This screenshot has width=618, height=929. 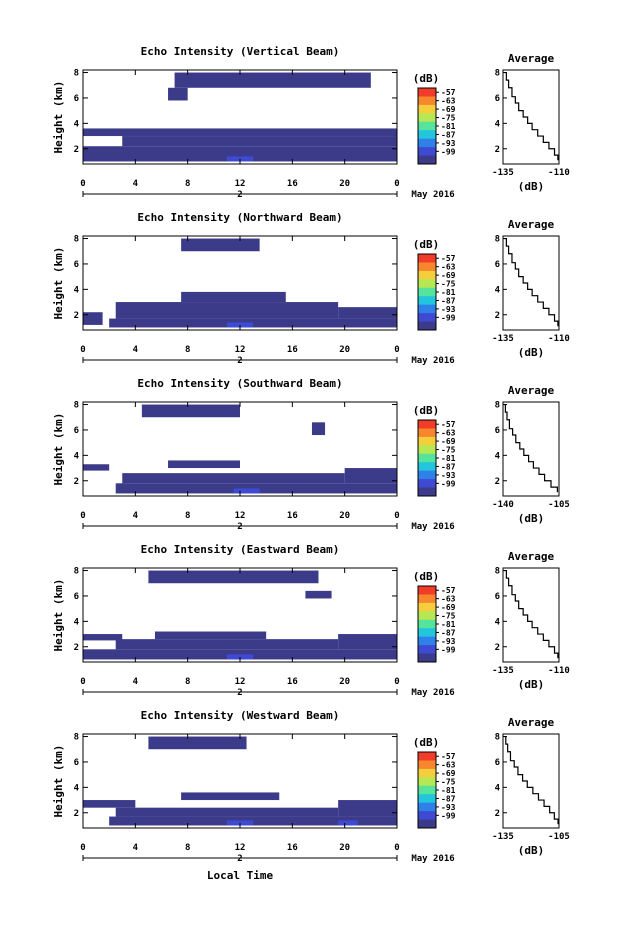 What do you see at coordinates (292, 350) in the screenshot?
I see `x-tick-label: 16` at bounding box center [292, 350].